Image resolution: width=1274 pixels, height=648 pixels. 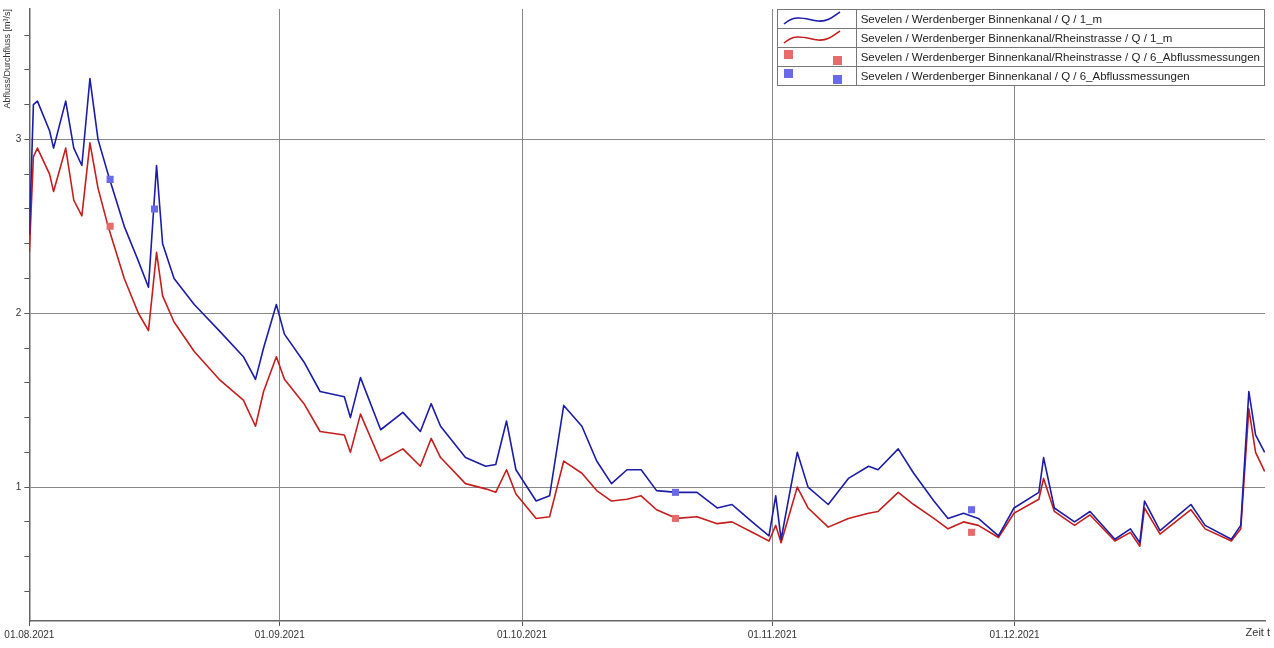 I want to click on y-axis-title: Abfluss/Durchfluss [m³/s], so click(x=6, y=59).